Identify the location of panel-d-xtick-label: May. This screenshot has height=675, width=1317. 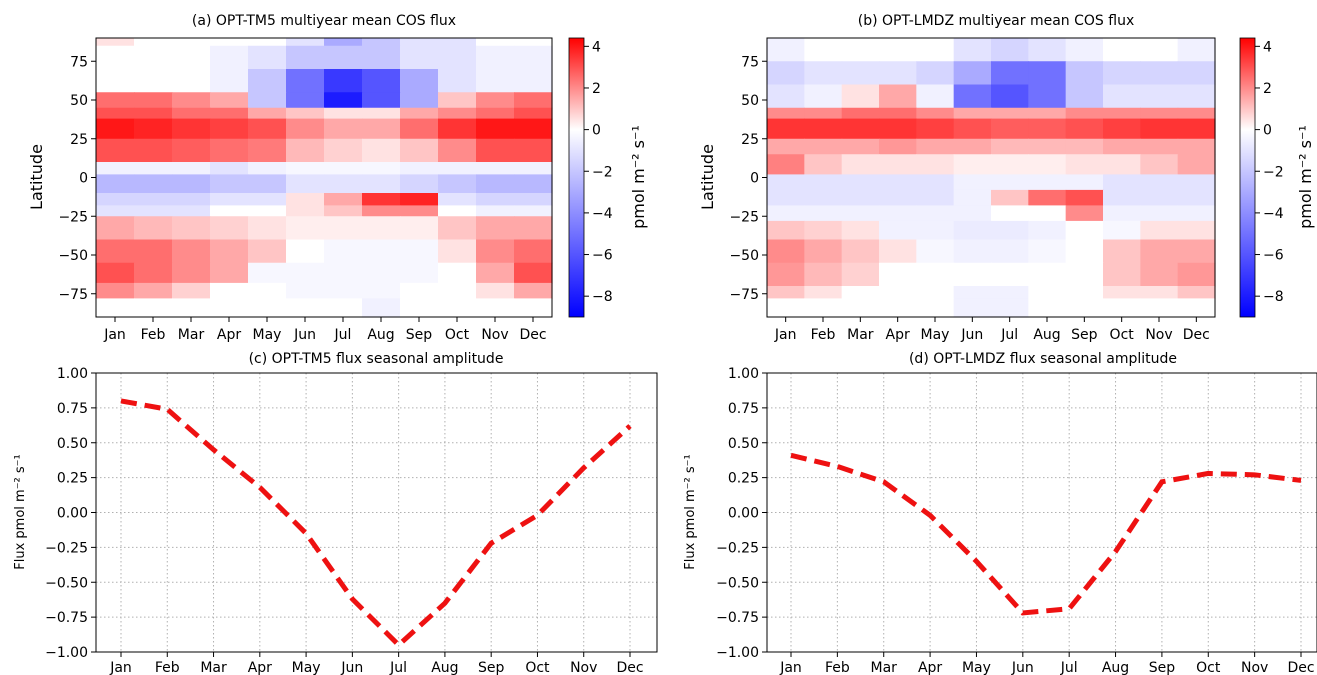
(976, 667).